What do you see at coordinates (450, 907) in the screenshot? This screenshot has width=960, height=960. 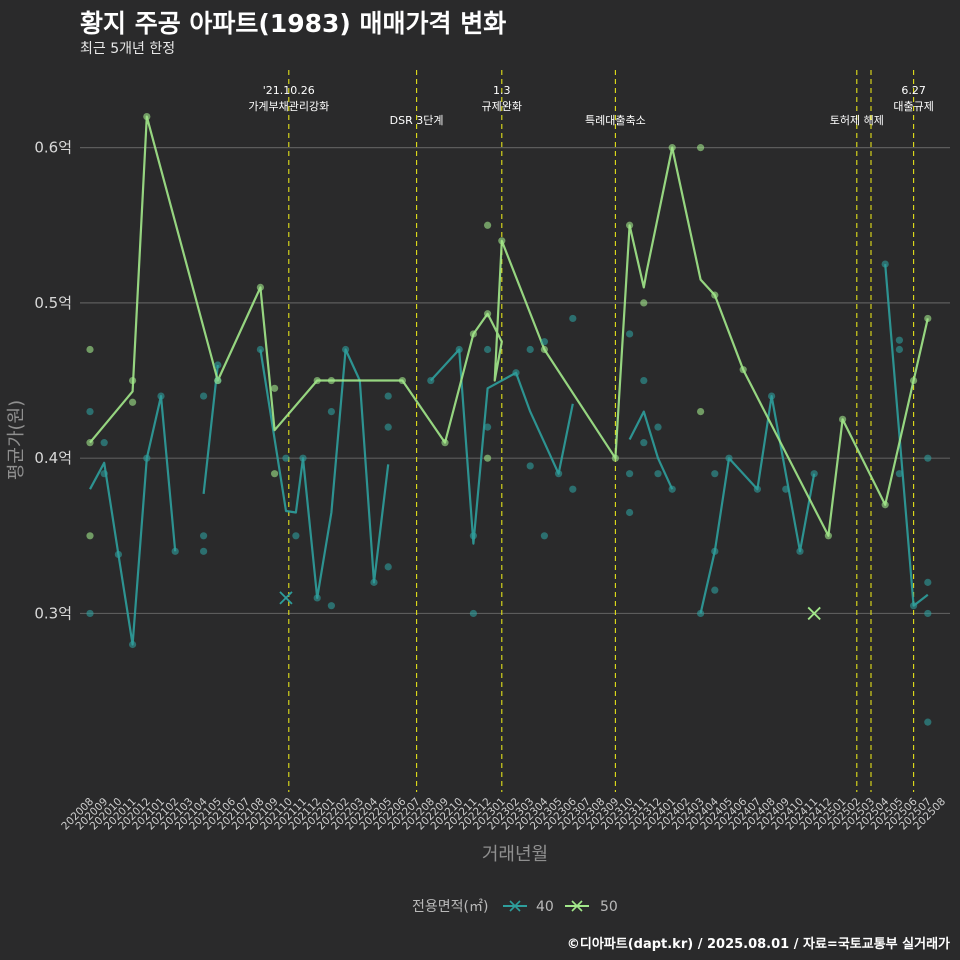 I see `legend-title: 전용면적(㎡)` at bounding box center [450, 907].